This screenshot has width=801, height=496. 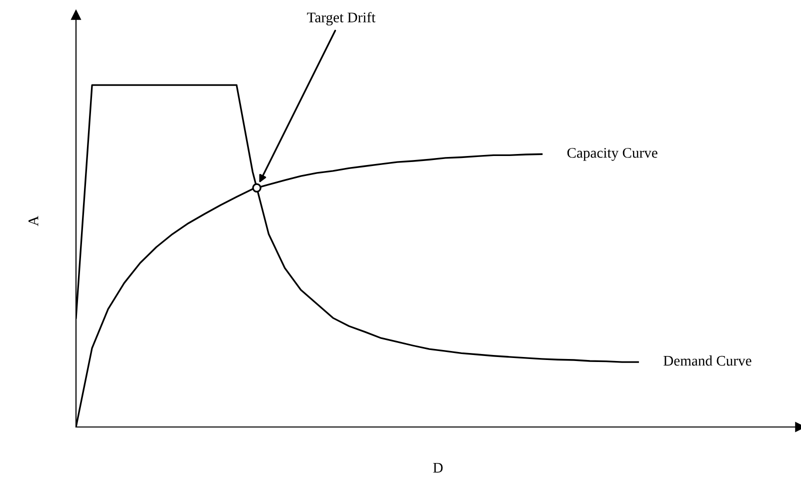 What do you see at coordinates (612, 154) in the screenshot?
I see `series-label: Capacity Curve` at bounding box center [612, 154].